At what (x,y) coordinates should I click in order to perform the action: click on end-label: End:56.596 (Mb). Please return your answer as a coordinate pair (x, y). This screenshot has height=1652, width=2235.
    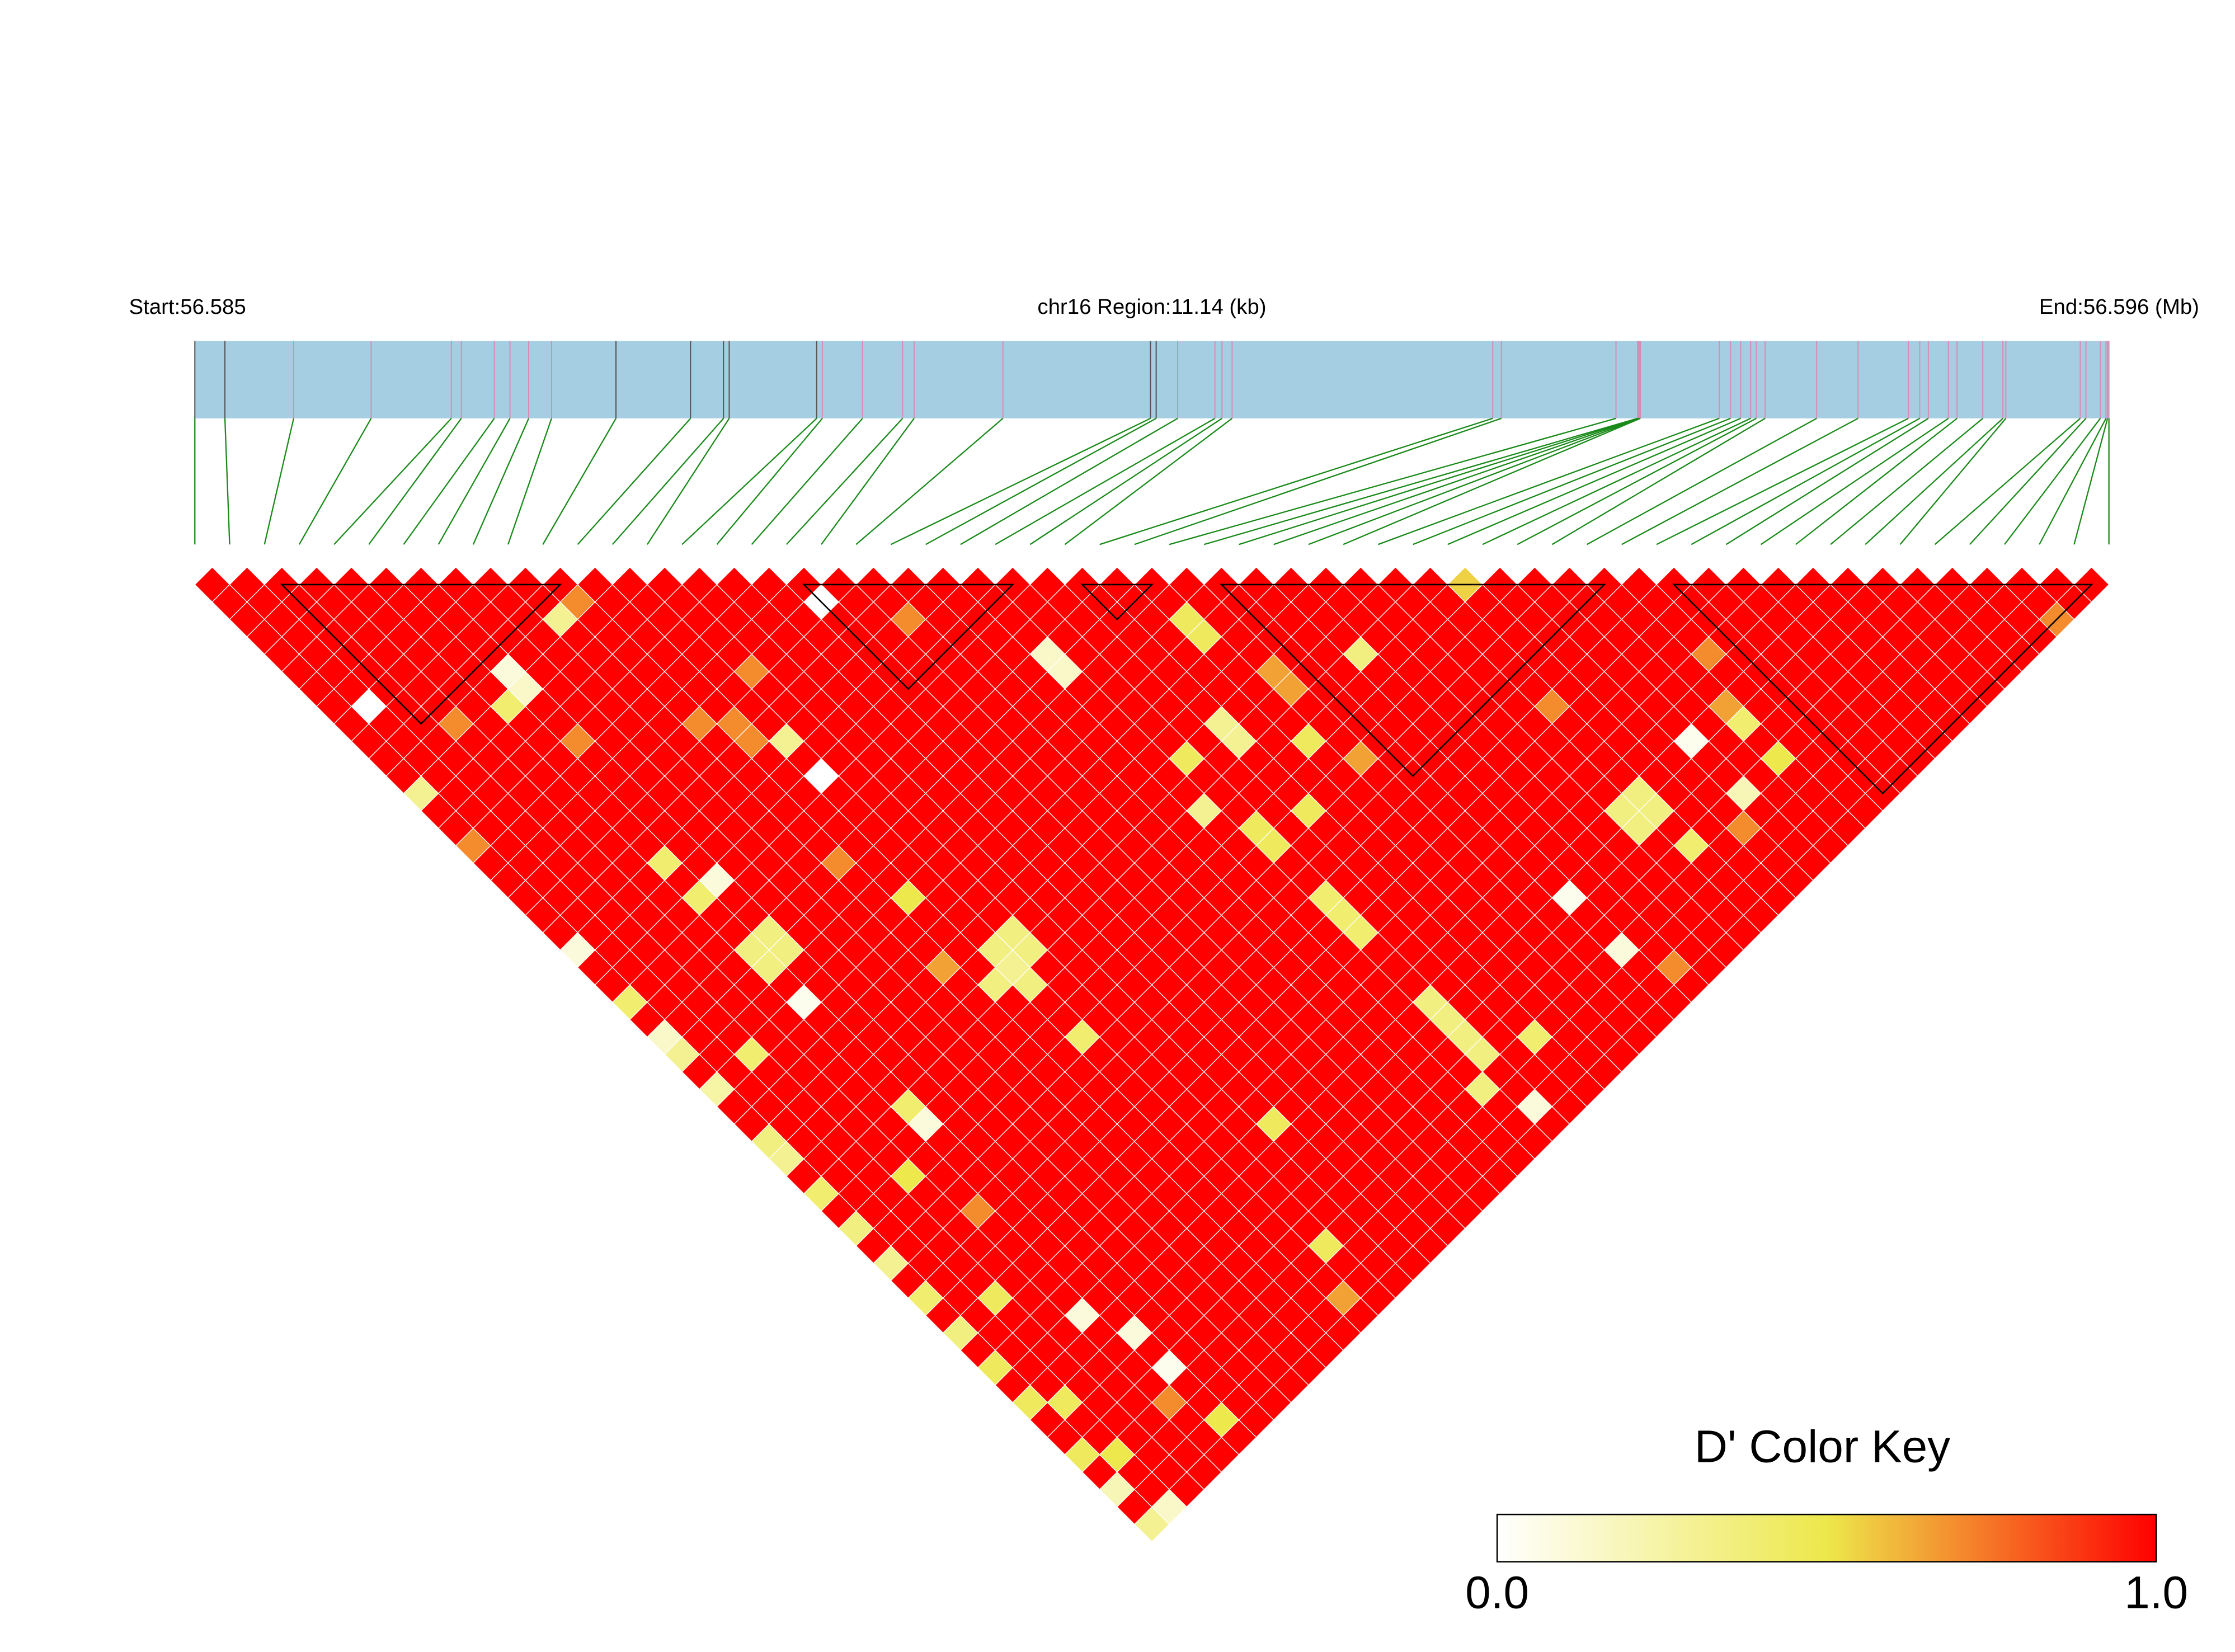
    Looking at the image, I should click on (2119, 307).